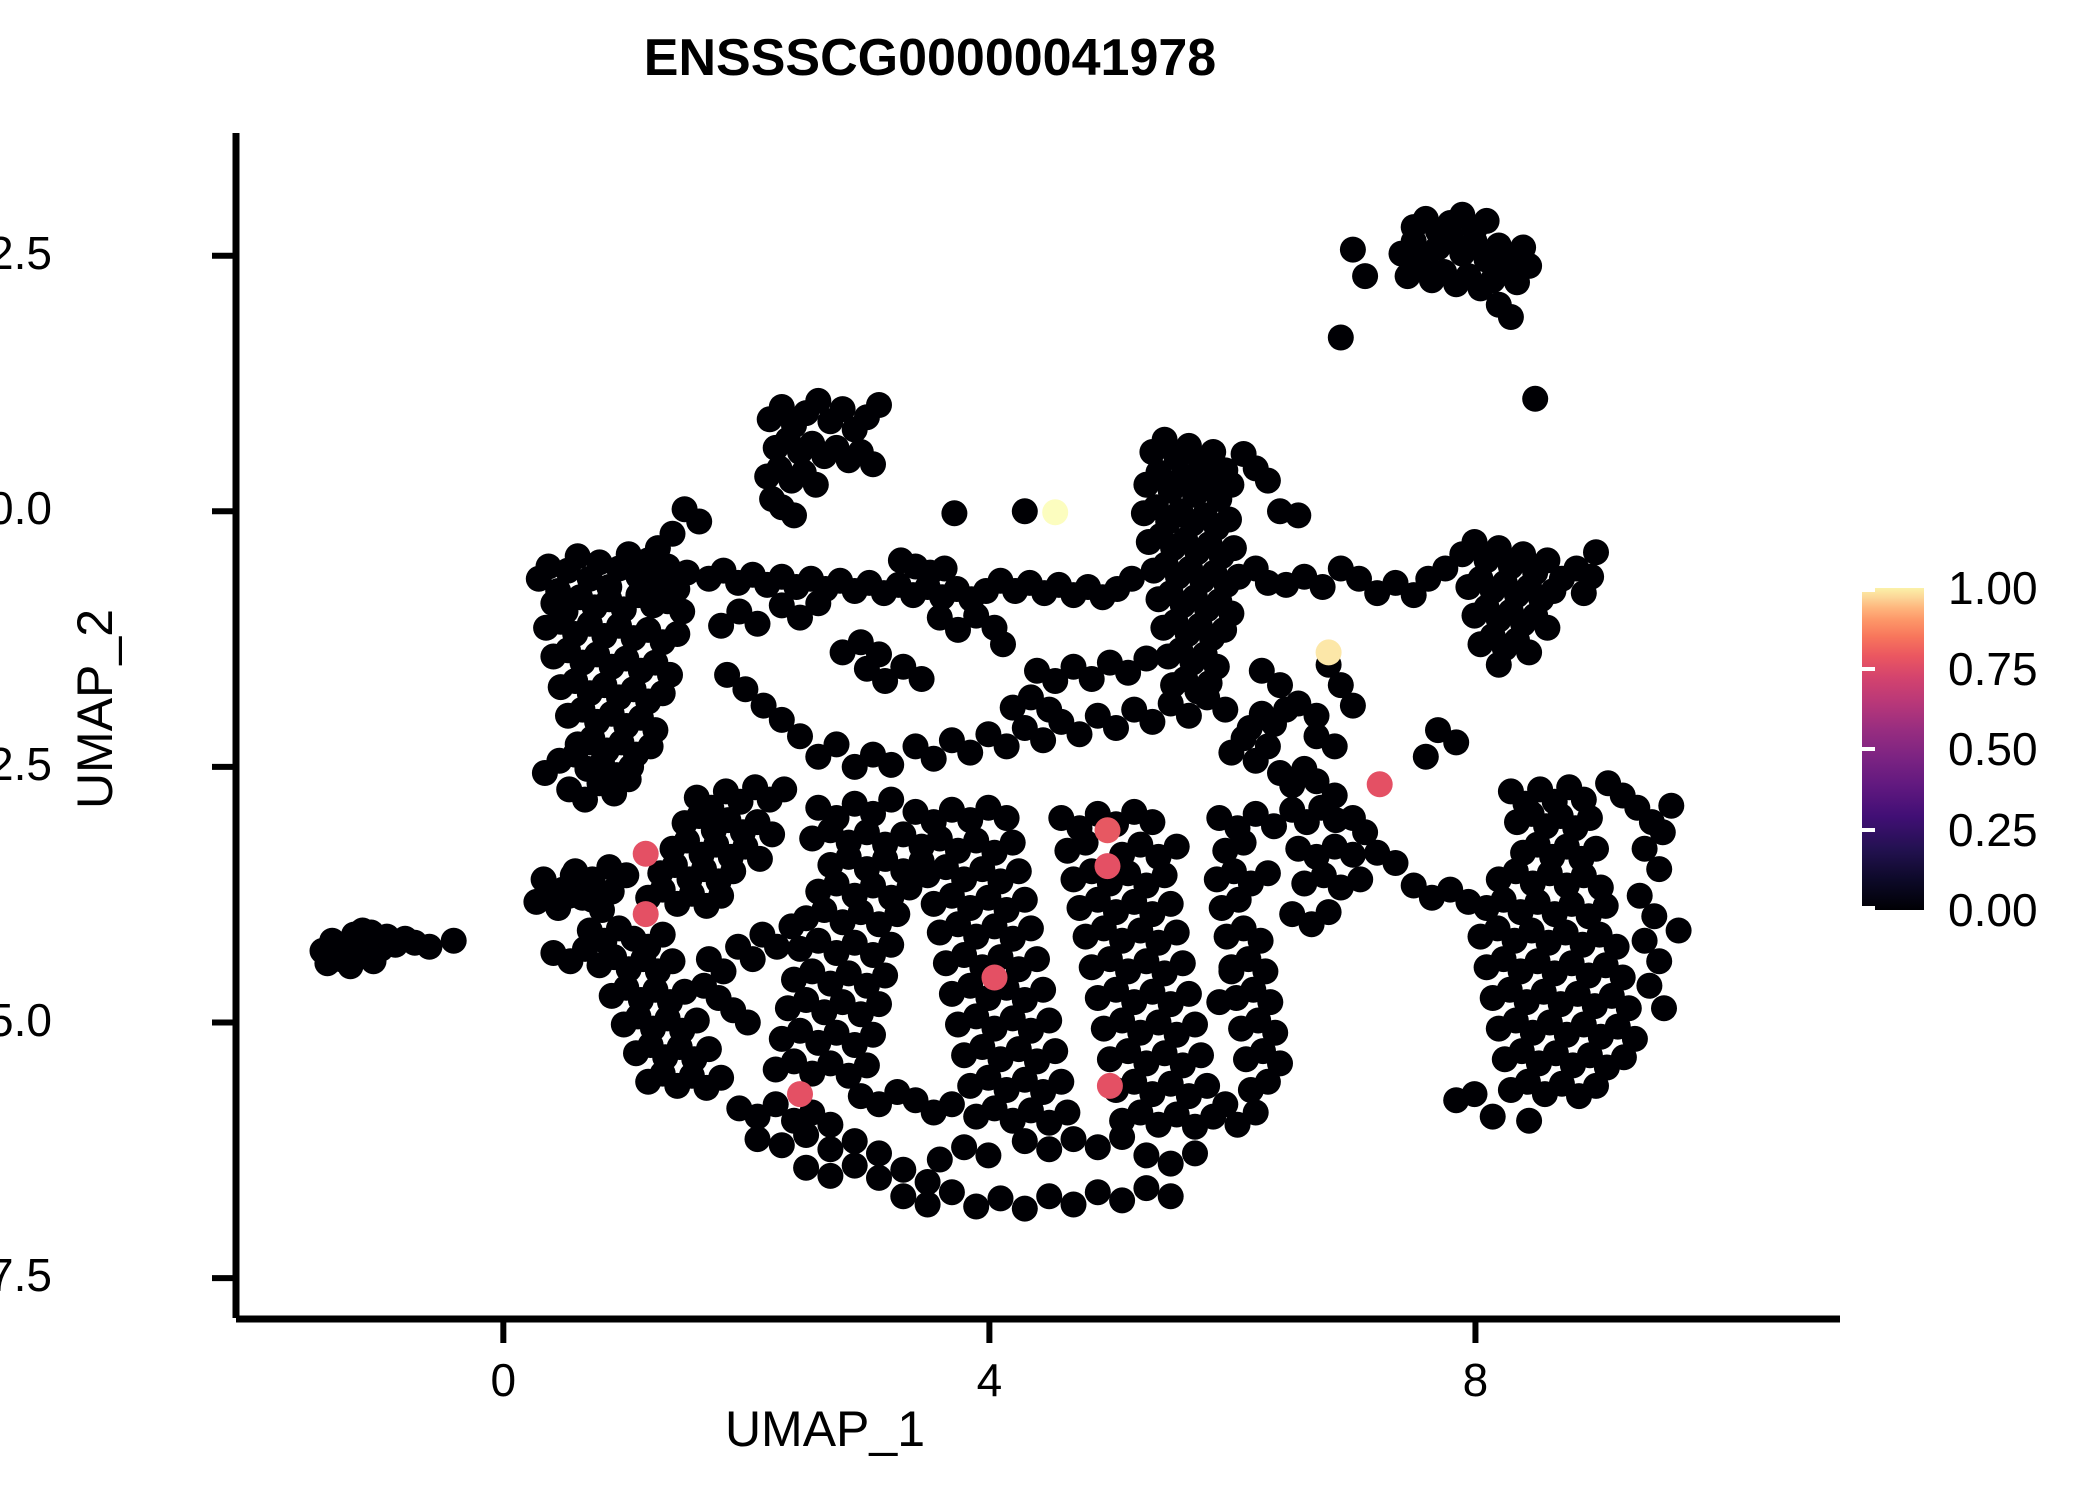 The height and width of the screenshot is (1500, 2100). What do you see at coordinates (26, 763) in the screenshot?
I see `y-tick-label: 2.5` at bounding box center [26, 763].